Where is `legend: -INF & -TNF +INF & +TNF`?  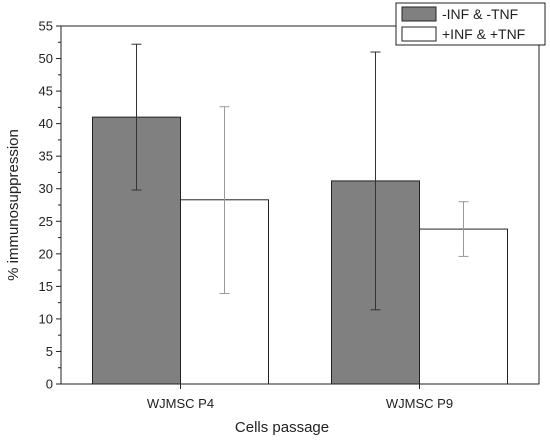 legend: -INF & -TNF +INF & +TNF is located at coordinates (470, 24).